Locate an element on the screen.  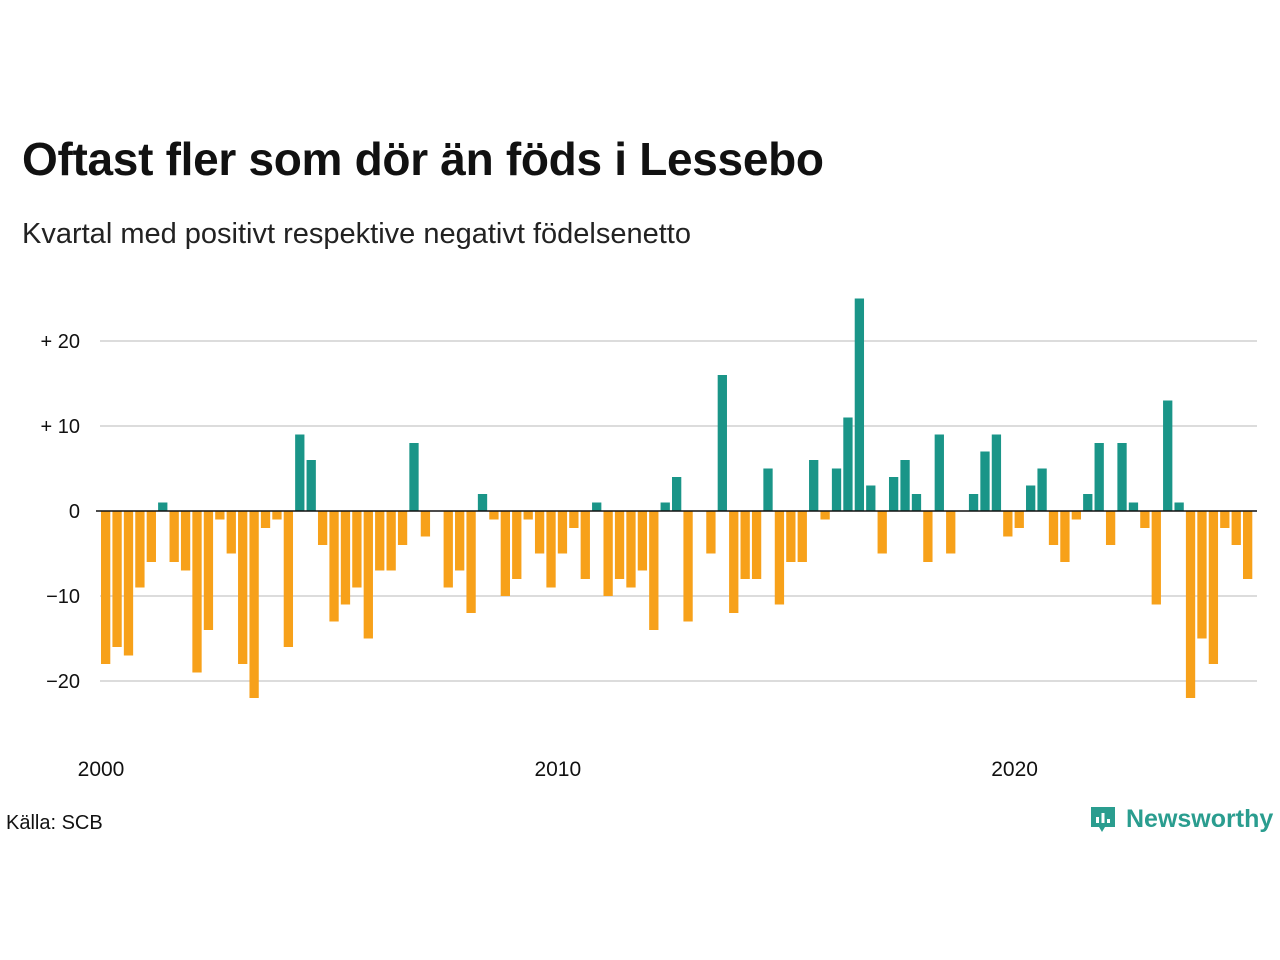
x-tick-label: 2010 is located at coordinates (557, 769).